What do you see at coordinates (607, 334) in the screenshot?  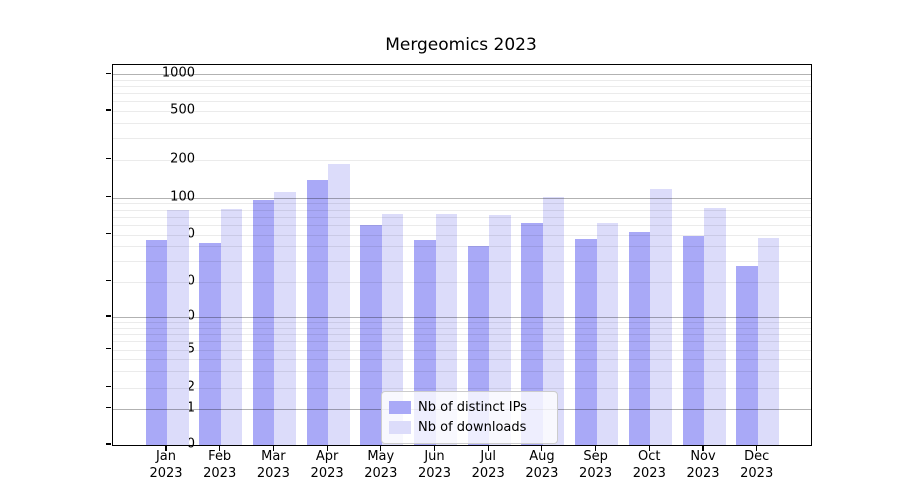 I see `bar-downloads-sep` at bounding box center [607, 334].